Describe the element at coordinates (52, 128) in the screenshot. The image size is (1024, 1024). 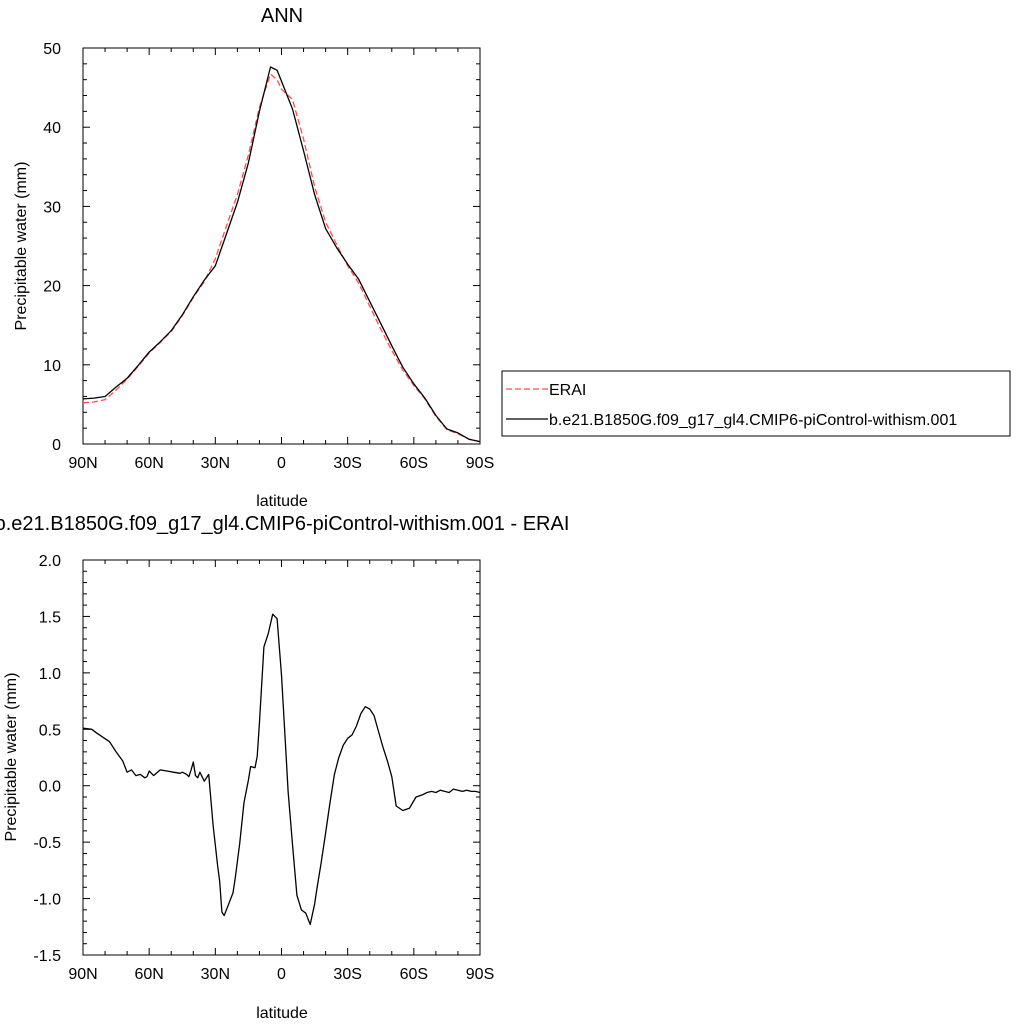
I see `y-tick-label: 40` at that location.